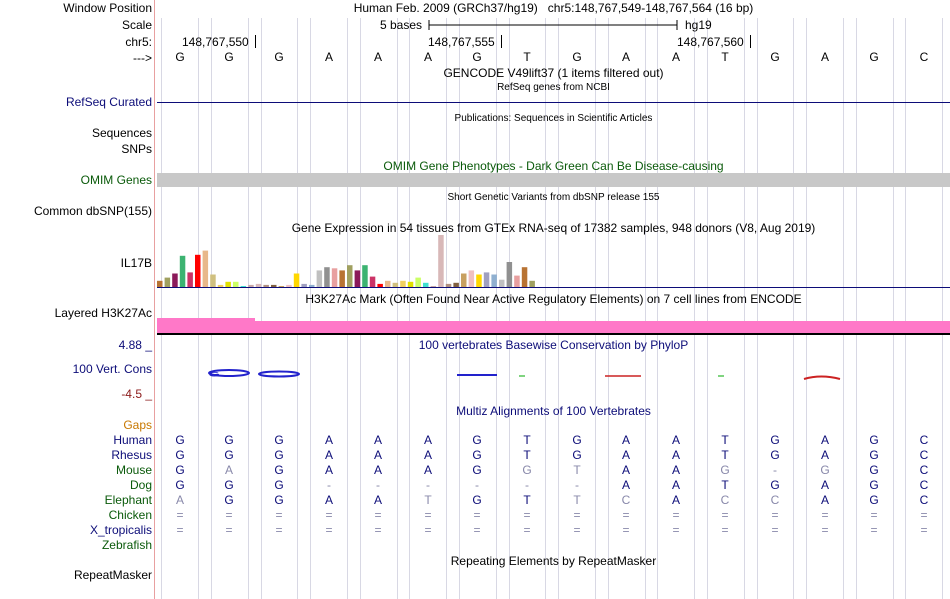  I want to click on aligned-base: T, so click(428, 500).